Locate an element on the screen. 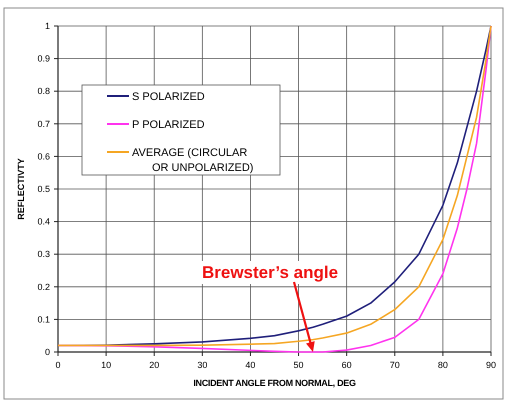 This screenshot has width=507, height=403. x-tick-label: 90 is located at coordinates (491, 365).